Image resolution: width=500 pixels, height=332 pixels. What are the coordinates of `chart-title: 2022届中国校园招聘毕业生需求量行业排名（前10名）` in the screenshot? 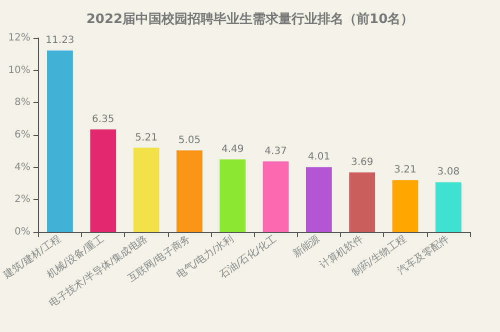 It's located at (250, 19).